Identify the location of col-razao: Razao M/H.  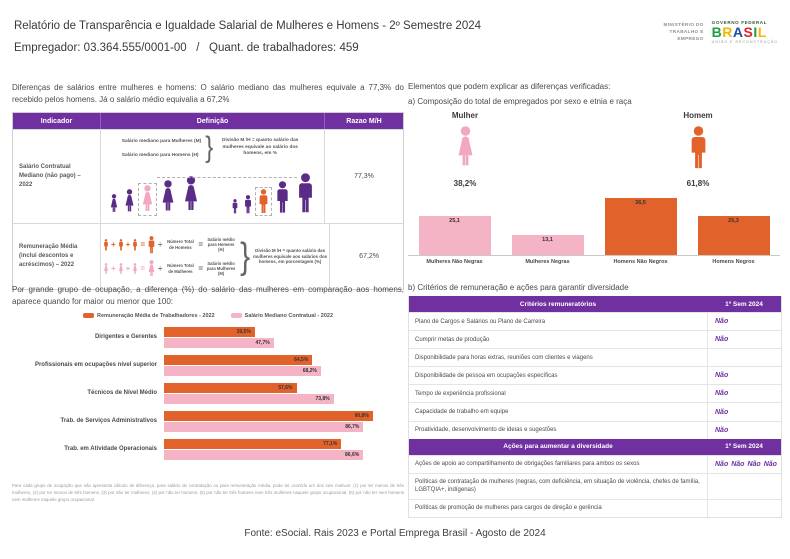
(364, 121).